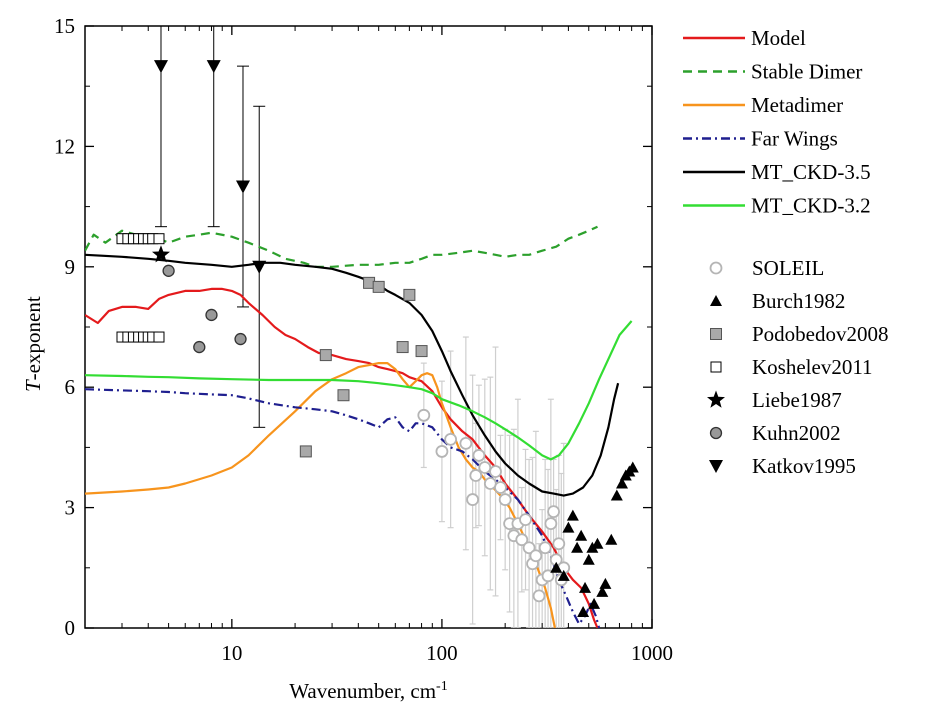  What do you see at coordinates (806, 72) in the screenshot?
I see `legend-label: Stable Dimer` at bounding box center [806, 72].